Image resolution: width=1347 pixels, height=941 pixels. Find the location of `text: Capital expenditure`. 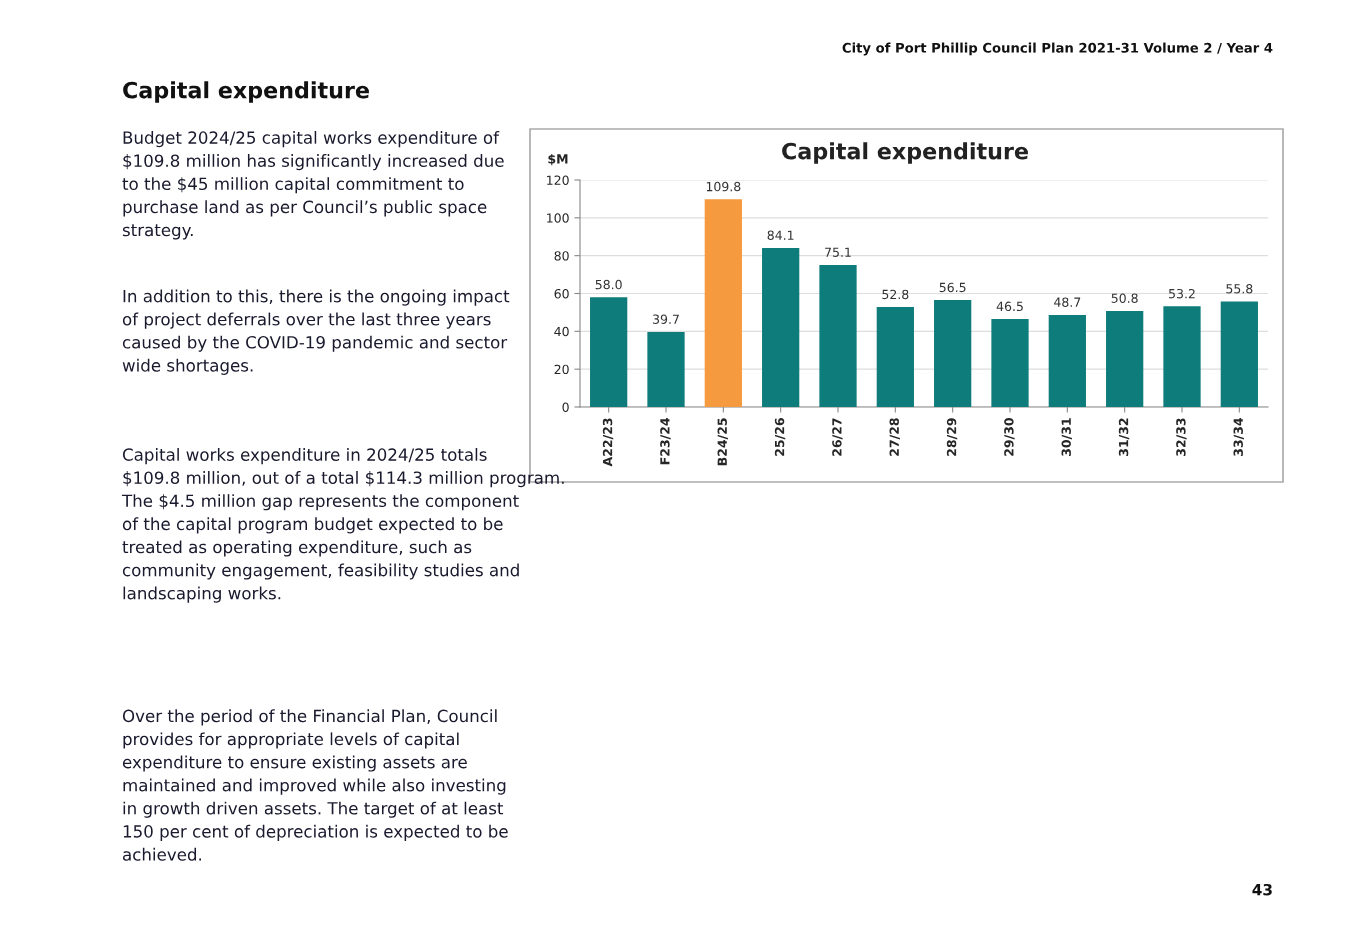

text: Capital expenditure is located at coordinates (246, 92).